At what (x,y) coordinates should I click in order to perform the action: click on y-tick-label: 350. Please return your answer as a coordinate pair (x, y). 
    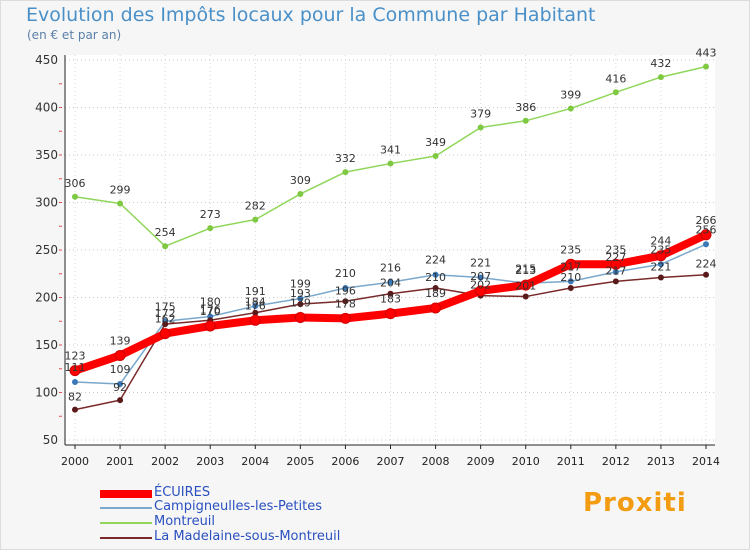
    Looking at the image, I should click on (46, 155).